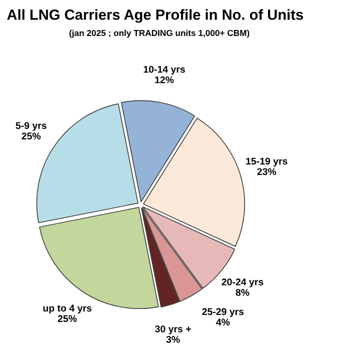 The image size is (339, 355). I want to click on slice-label: 15-19 yrs, so click(267, 162).